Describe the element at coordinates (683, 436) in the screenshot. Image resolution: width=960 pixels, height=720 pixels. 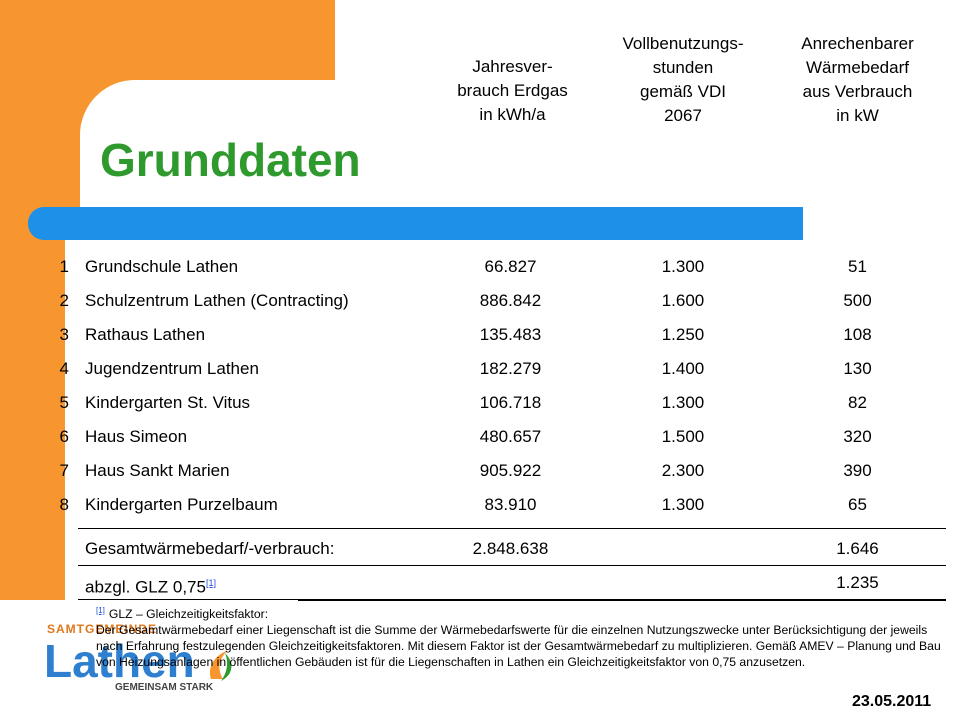
I see `hours-value: 1.500` at that location.